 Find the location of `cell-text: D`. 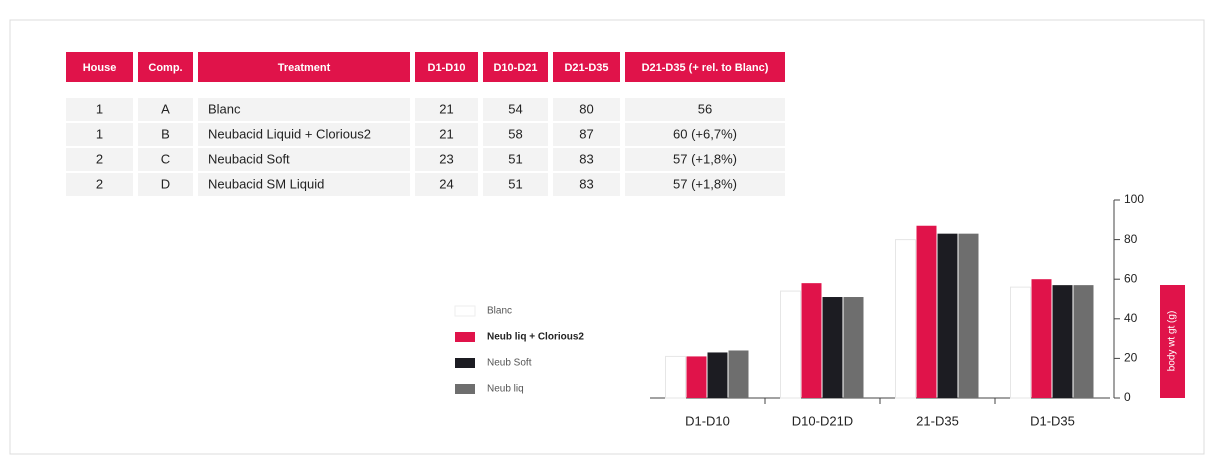

cell-text: D is located at coordinates (165, 183).